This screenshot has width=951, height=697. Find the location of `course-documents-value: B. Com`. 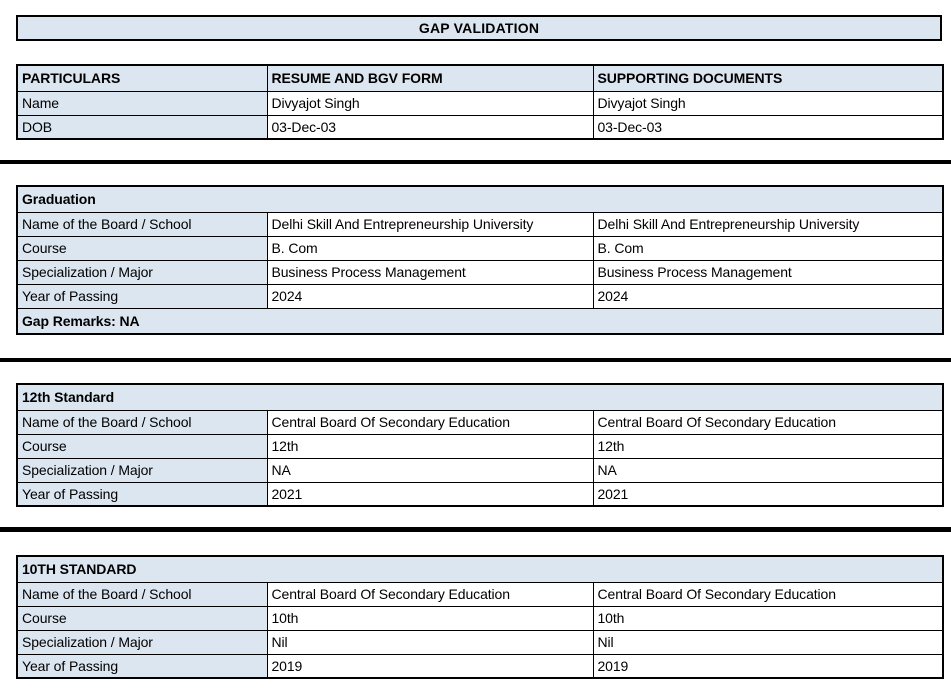

course-documents-value: B. Com is located at coordinates (768, 248).